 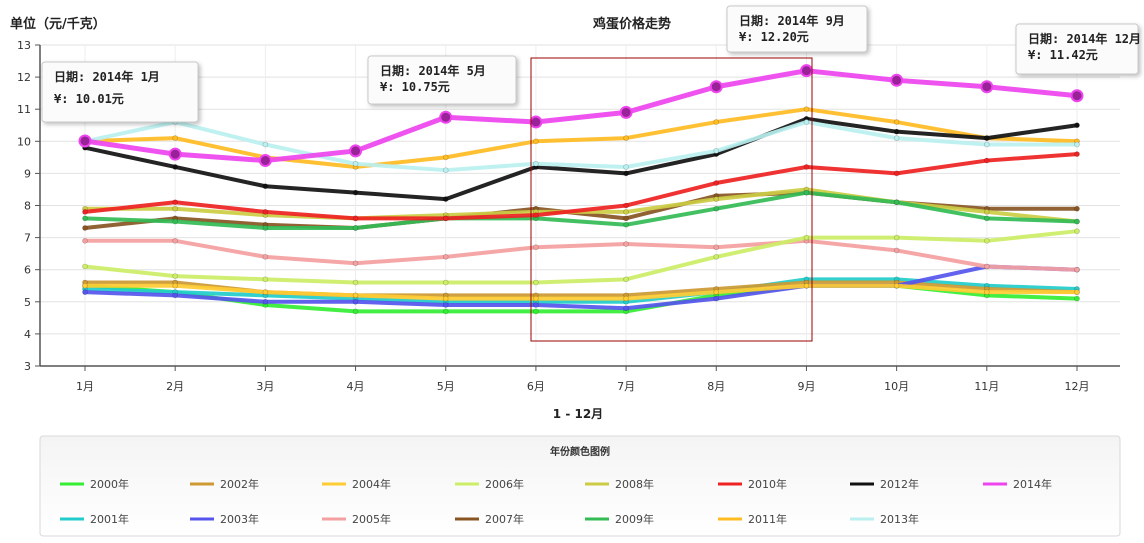 I want to click on legend-item: 2002年, so click(x=224, y=484).